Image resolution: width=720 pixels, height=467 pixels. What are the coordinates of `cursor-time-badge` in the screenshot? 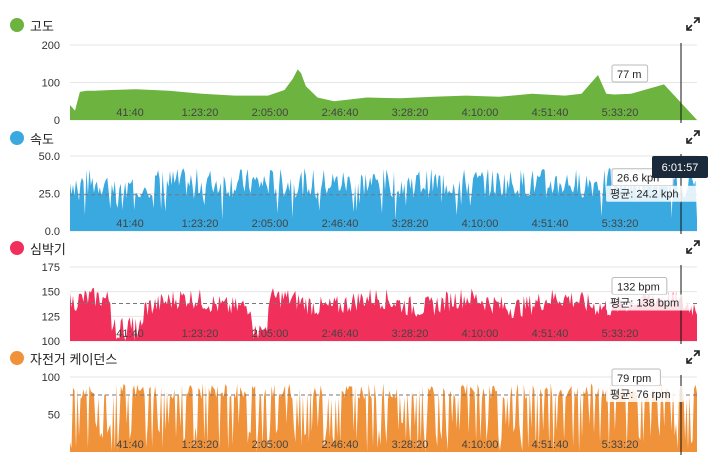 It's located at (680, 167).